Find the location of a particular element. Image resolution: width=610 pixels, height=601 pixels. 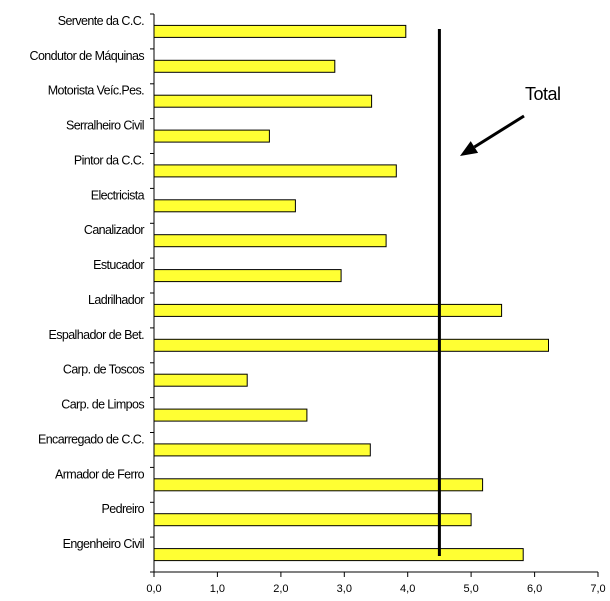

x-tick-label: 5,0 is located at coordinates (470, 589).